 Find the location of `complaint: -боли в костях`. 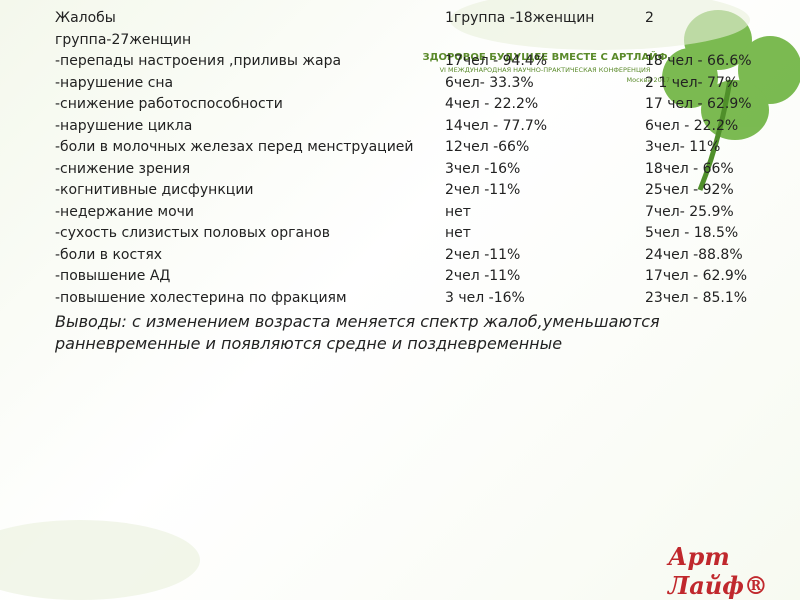

complaint: -боли в костях is located at coordinates (109, 254).